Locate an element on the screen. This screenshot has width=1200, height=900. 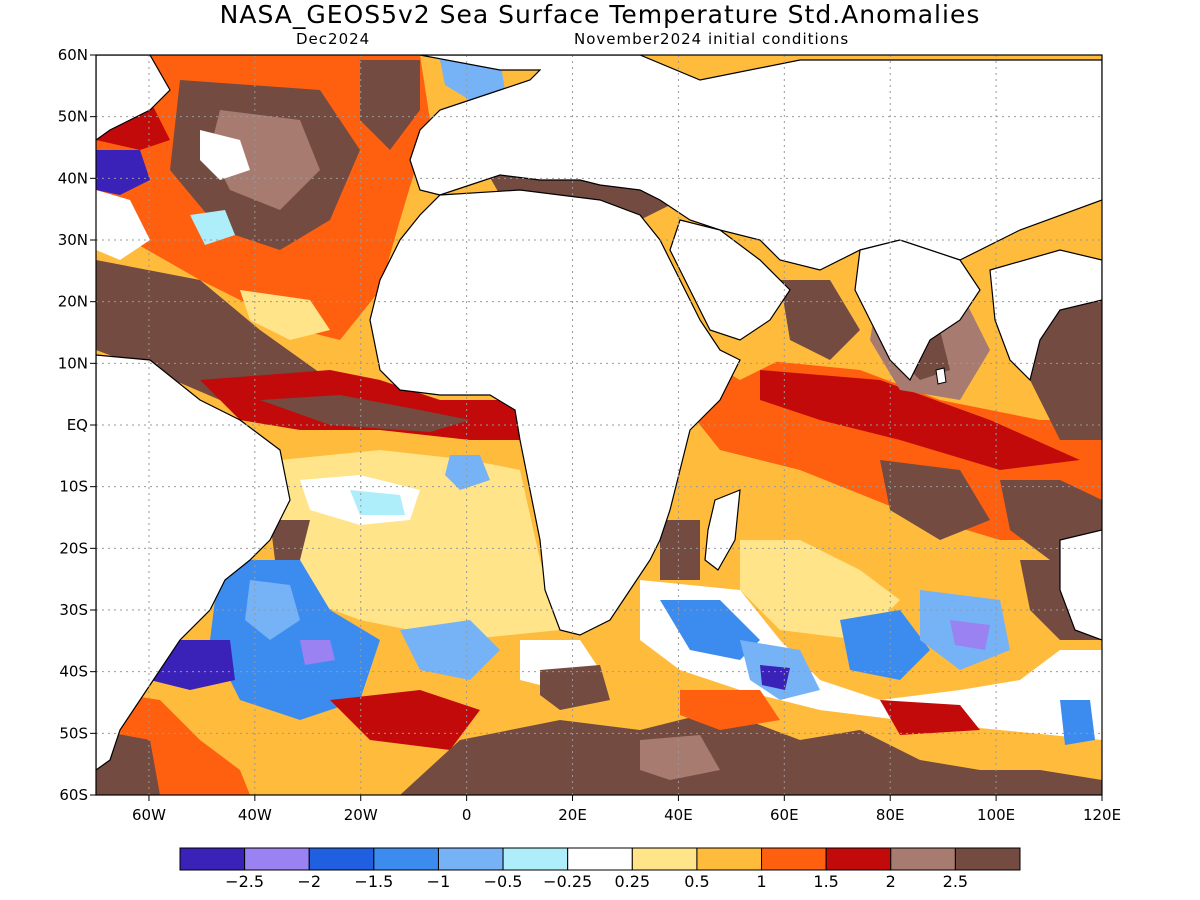
lon-tick-label: 0 is located at coordinates (467, 815).